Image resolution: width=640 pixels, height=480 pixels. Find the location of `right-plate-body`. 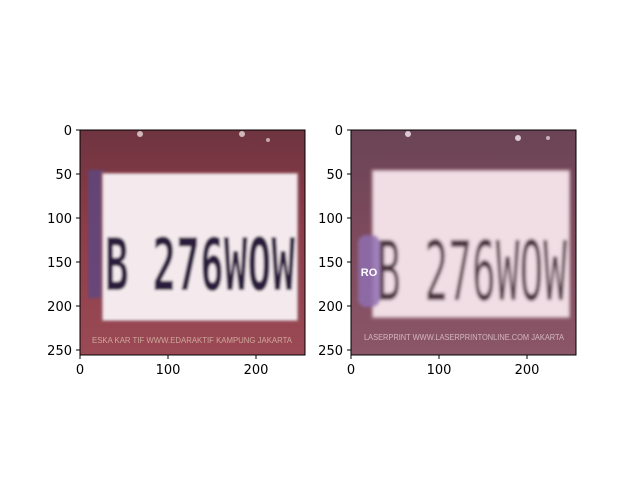

right-plate-body is located at coordinates (471, 244).